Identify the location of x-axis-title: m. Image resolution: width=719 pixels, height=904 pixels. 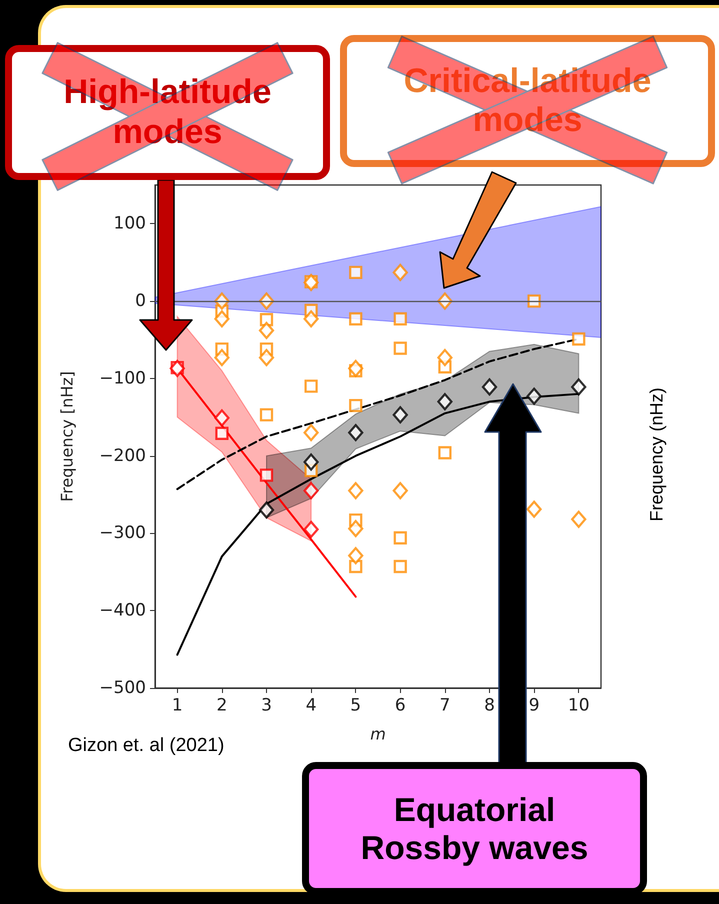
(378, 734).